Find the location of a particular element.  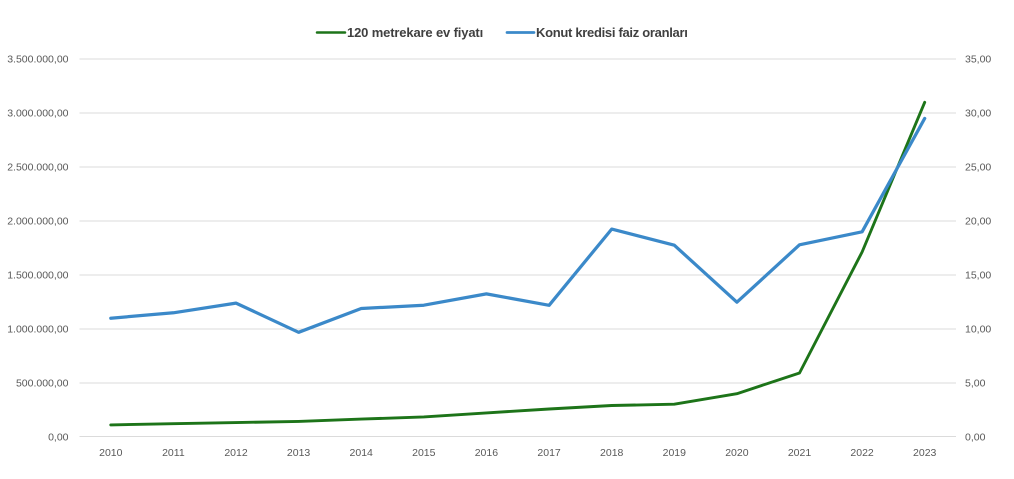

svg-text: Konut kredisi faiz oranları is located at coordinates (612, 32).